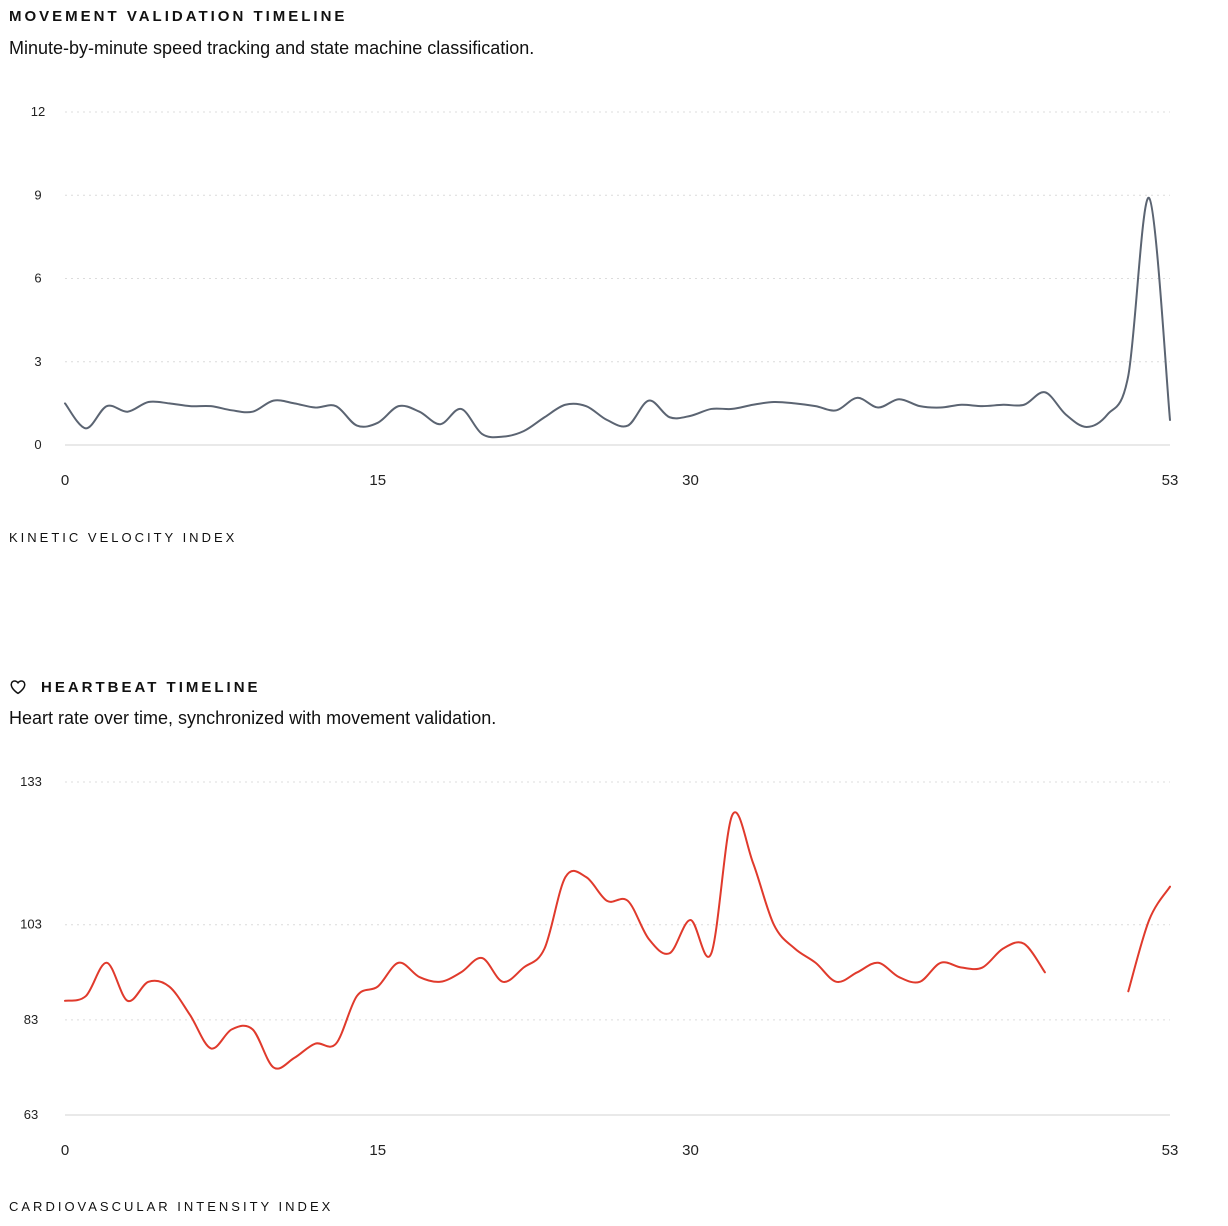 The image size is (1228, 1226). I want to click on y-tick-label: 12, so click(38, 111).